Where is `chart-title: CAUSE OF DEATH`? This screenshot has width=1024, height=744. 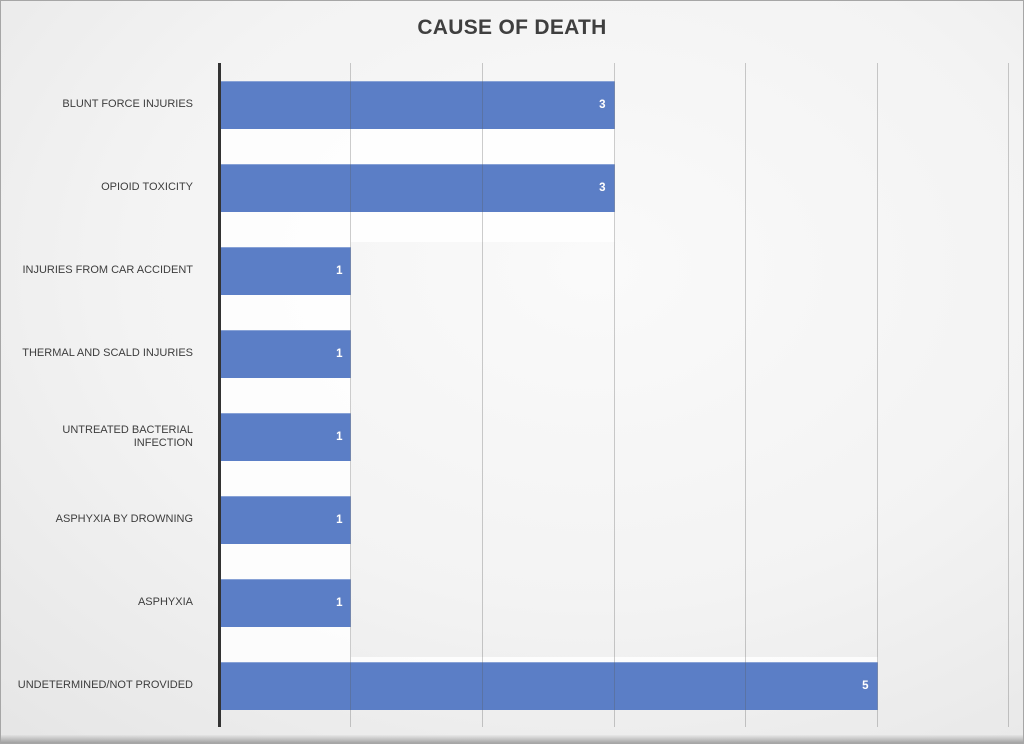 chart-title: CAUSE OF DEATH is located at coordinates (512, 27).